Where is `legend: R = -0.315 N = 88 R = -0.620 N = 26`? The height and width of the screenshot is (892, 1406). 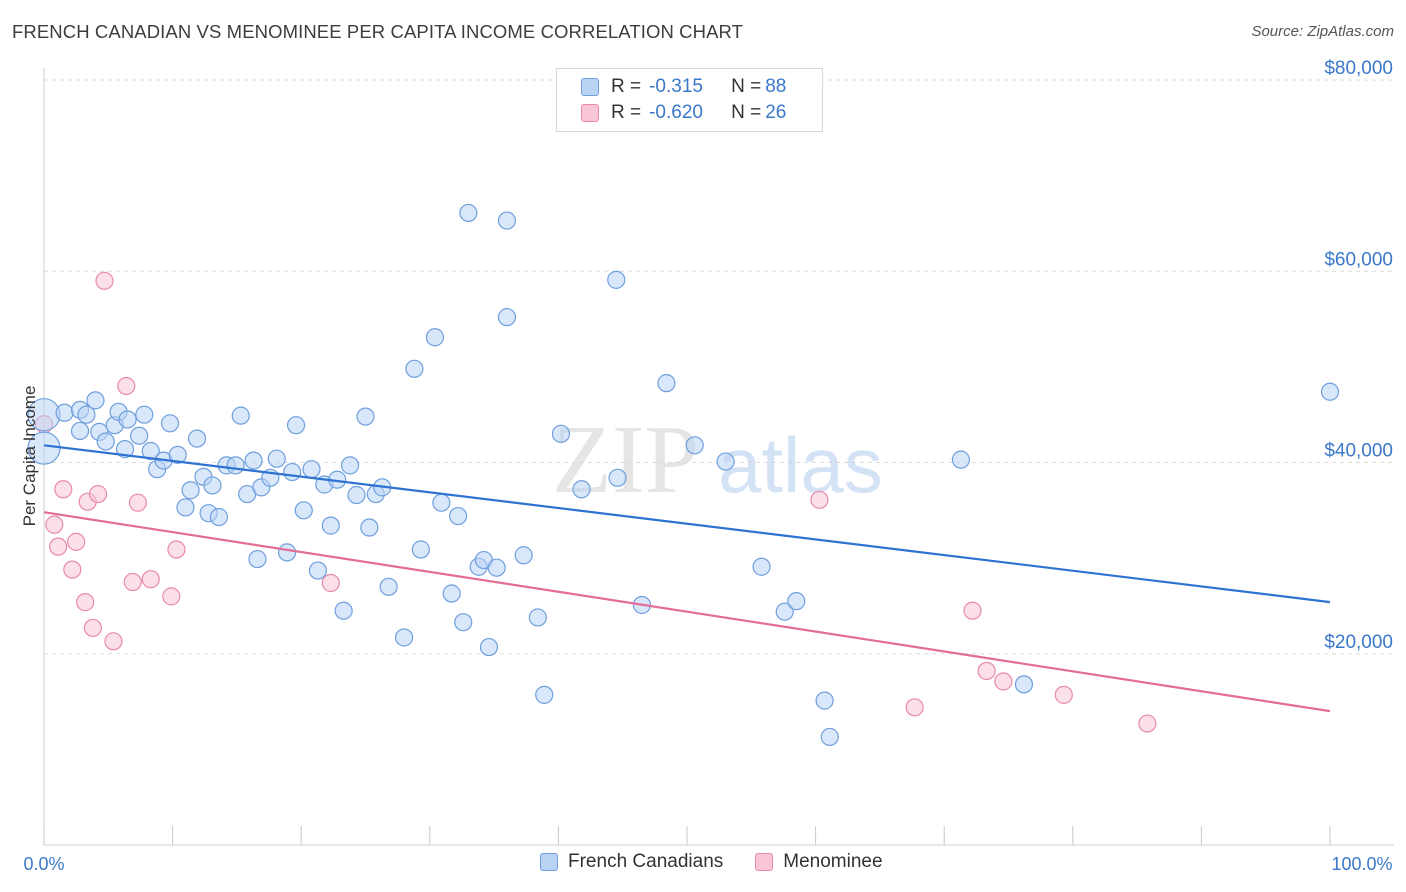
legend: R = -0.315 N = 88 R = -0.620 N = 26 is located at coordinates (689, 100).